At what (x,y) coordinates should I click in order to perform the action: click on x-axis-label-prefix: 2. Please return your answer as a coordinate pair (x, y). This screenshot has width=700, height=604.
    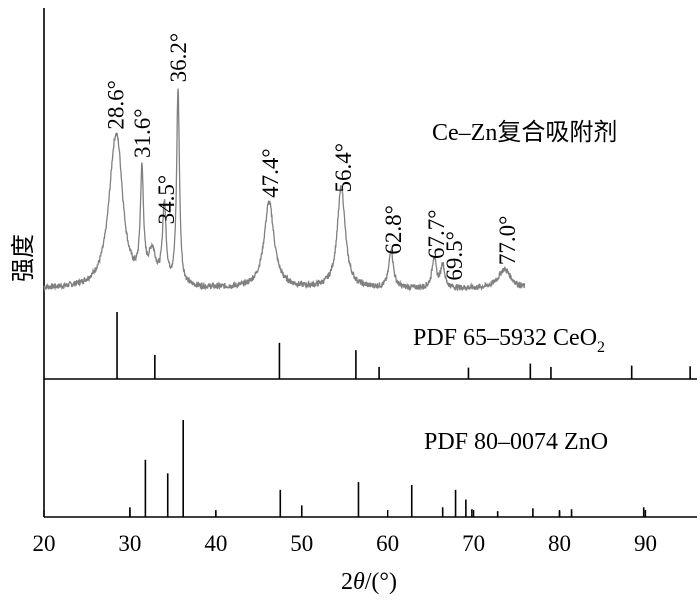
    Looking at the image, I should click on (347, 582).